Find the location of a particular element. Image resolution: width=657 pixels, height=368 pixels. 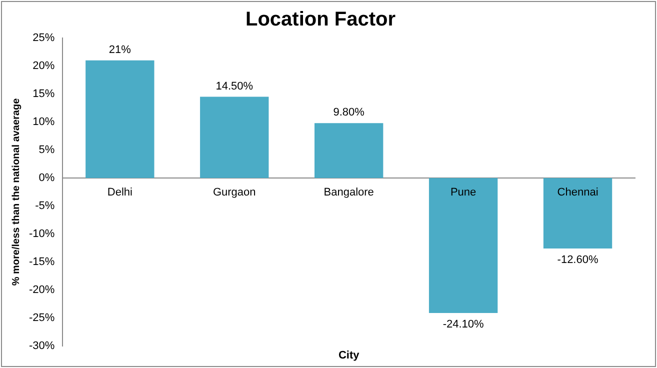

y-tick-label: 5% is located at coordinates (46, 150).